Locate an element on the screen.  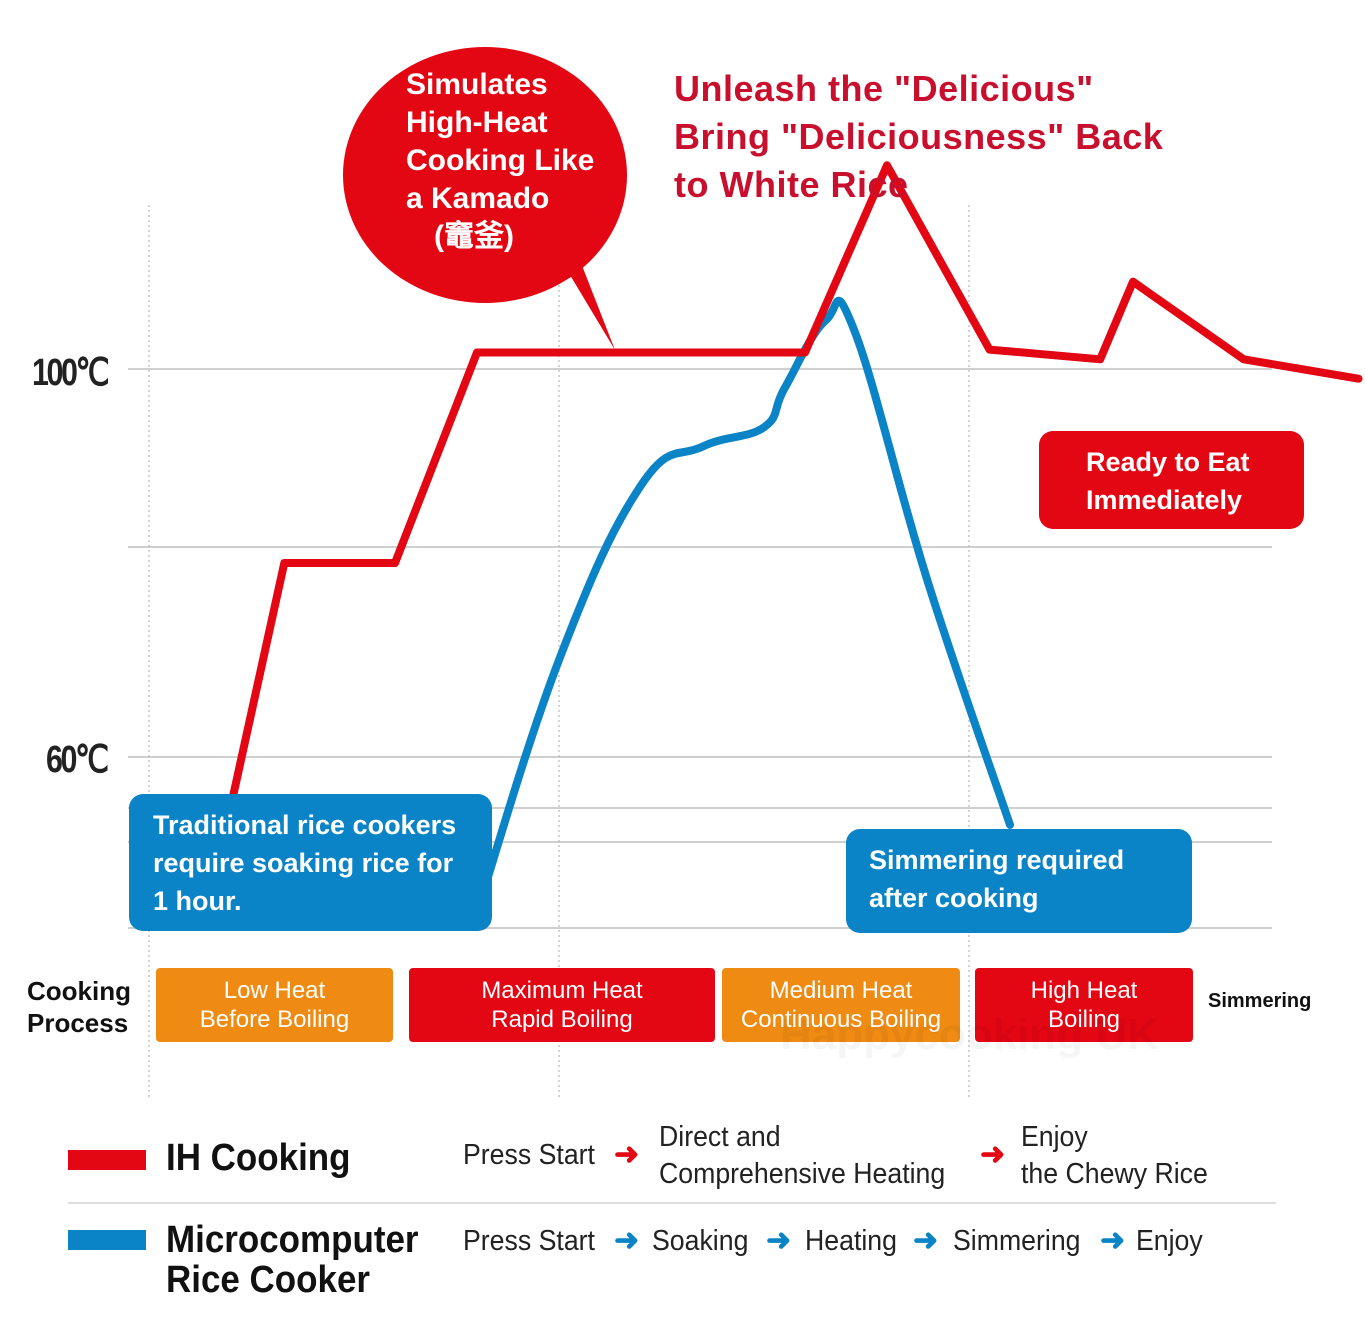
bubble-line: Cooking Like is located at coordinates (500, 160).